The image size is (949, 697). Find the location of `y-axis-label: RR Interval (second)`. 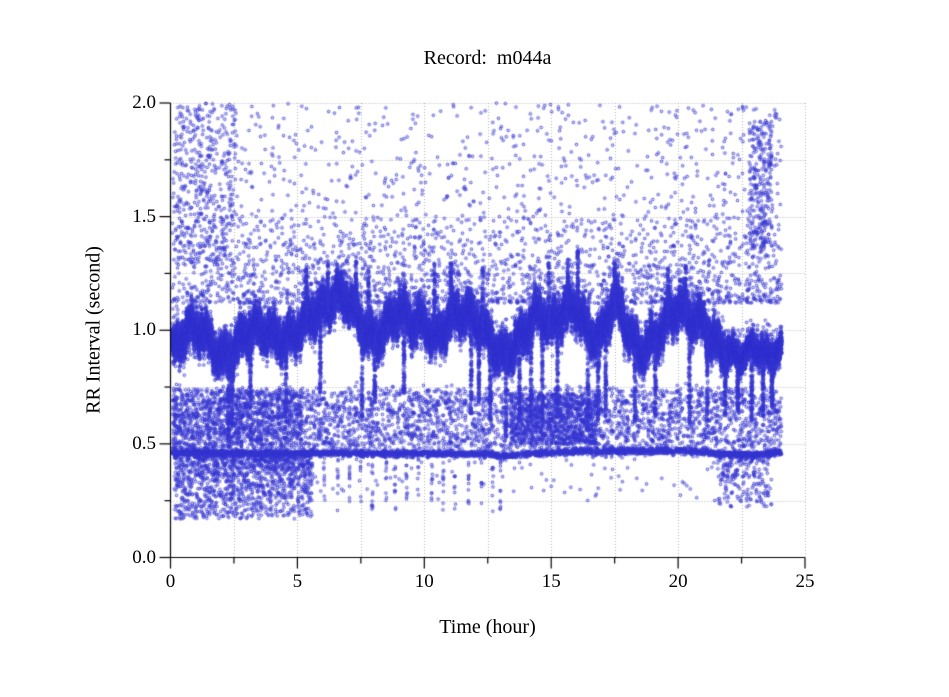

y-axis-label: RR Interval (second) is located at coordinates (93, 330).